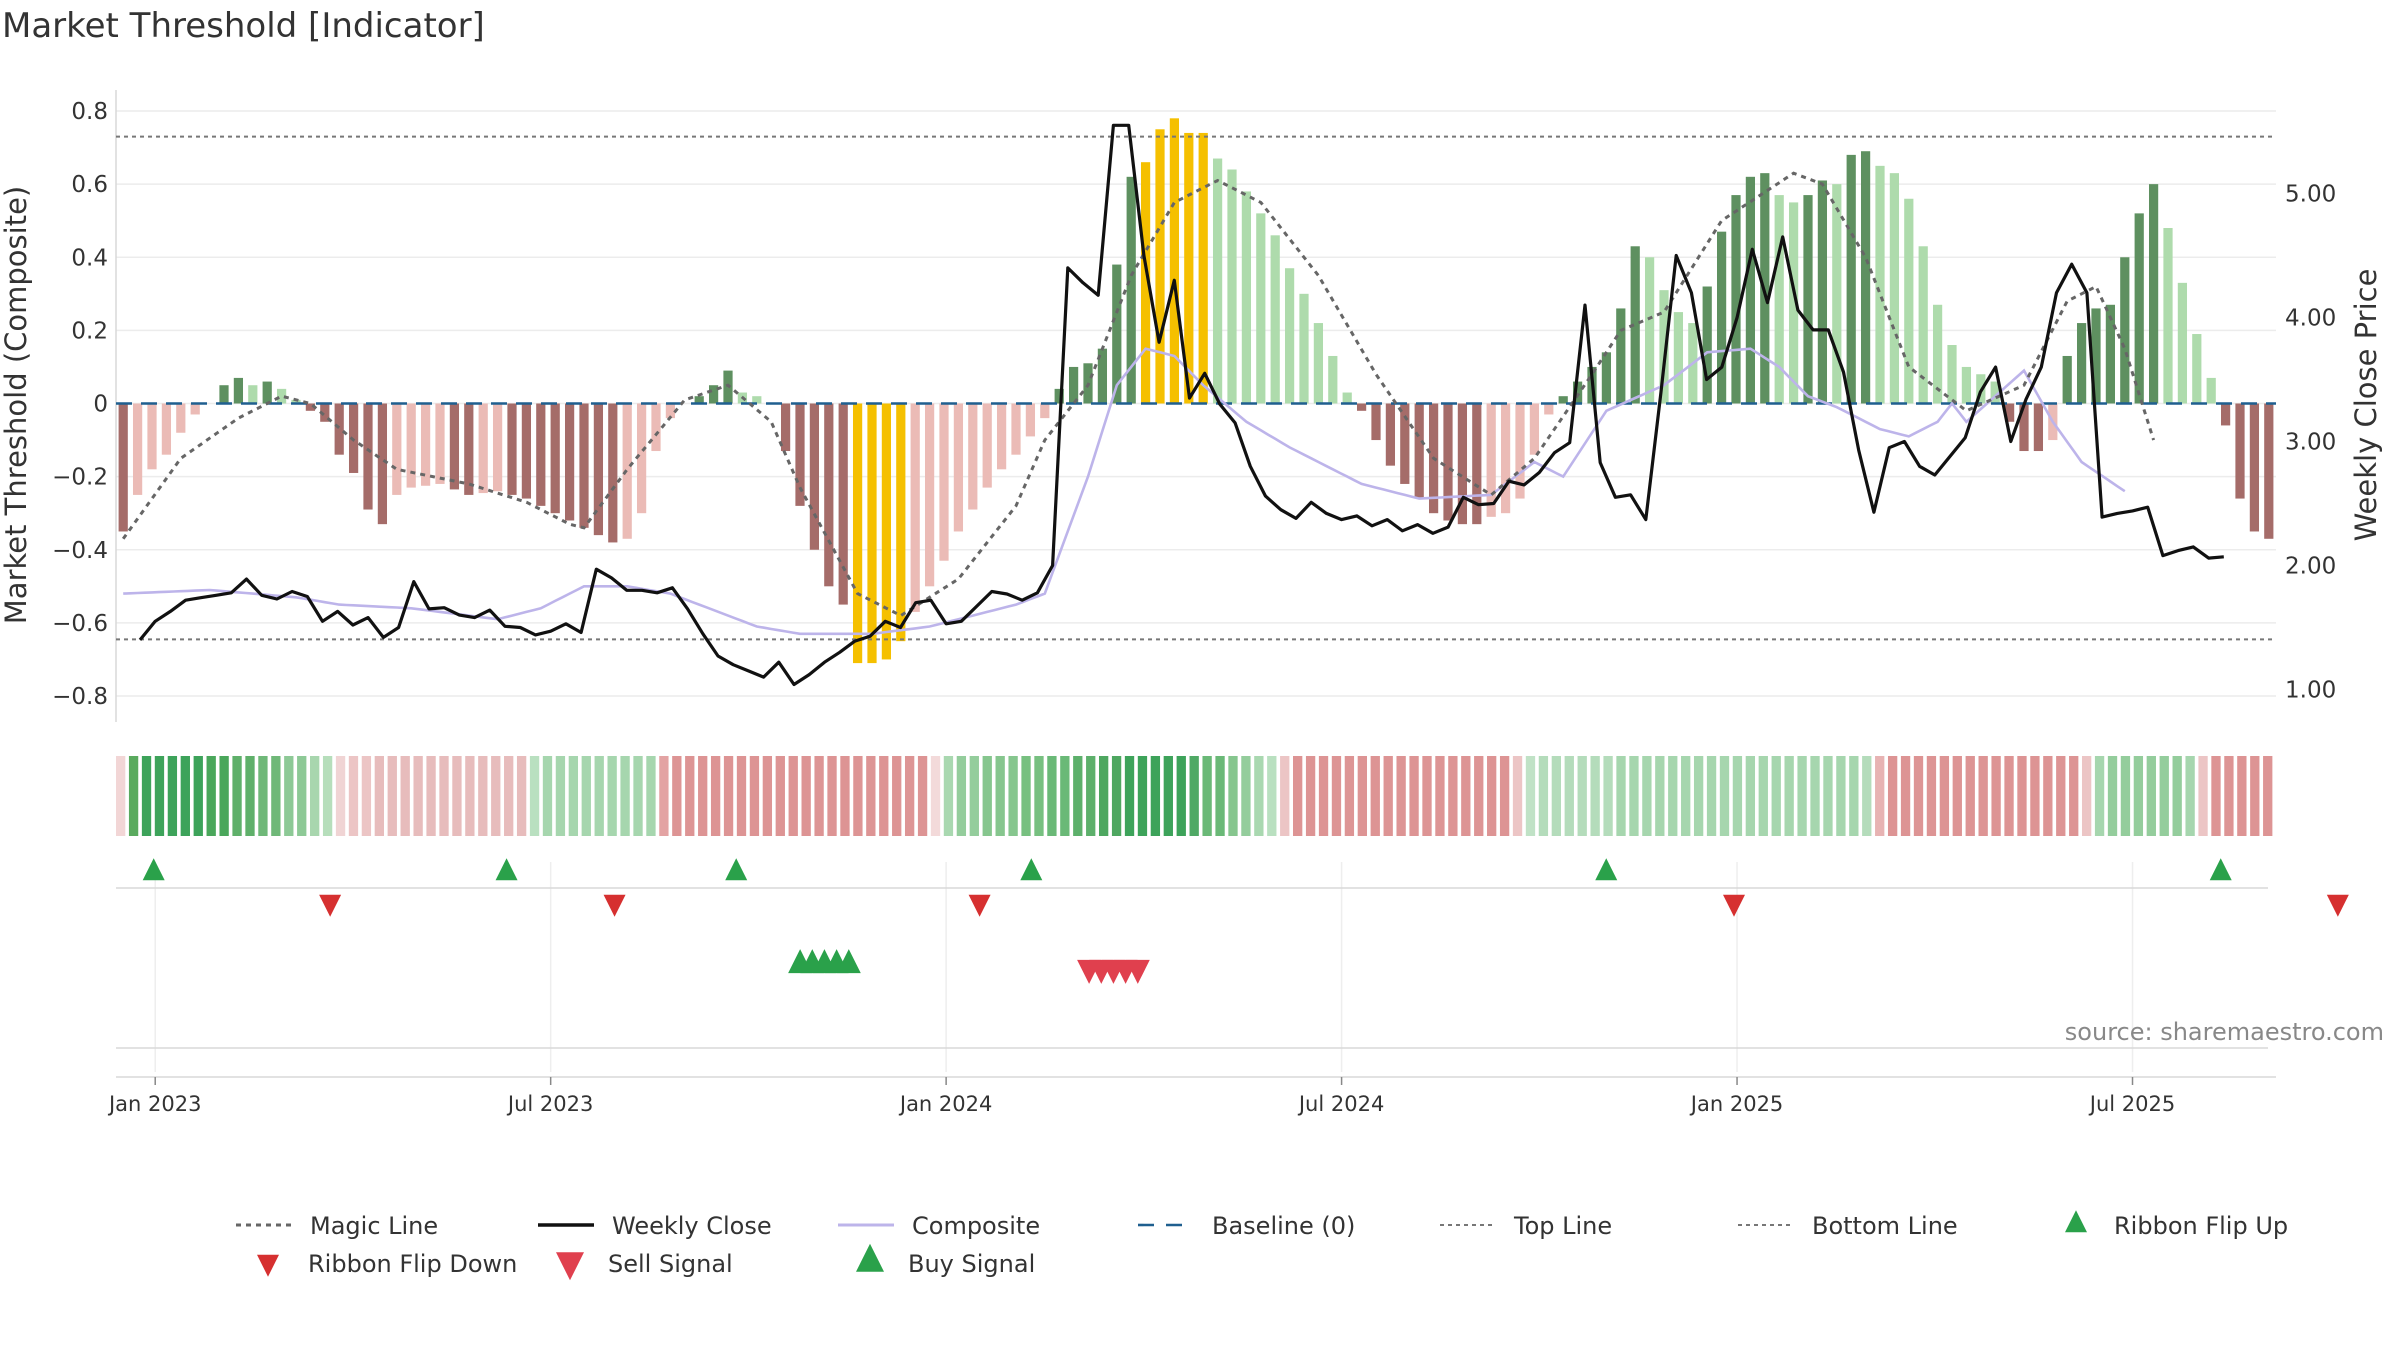  I want to click on y-tick-label: −0.4, so click(80, 551).